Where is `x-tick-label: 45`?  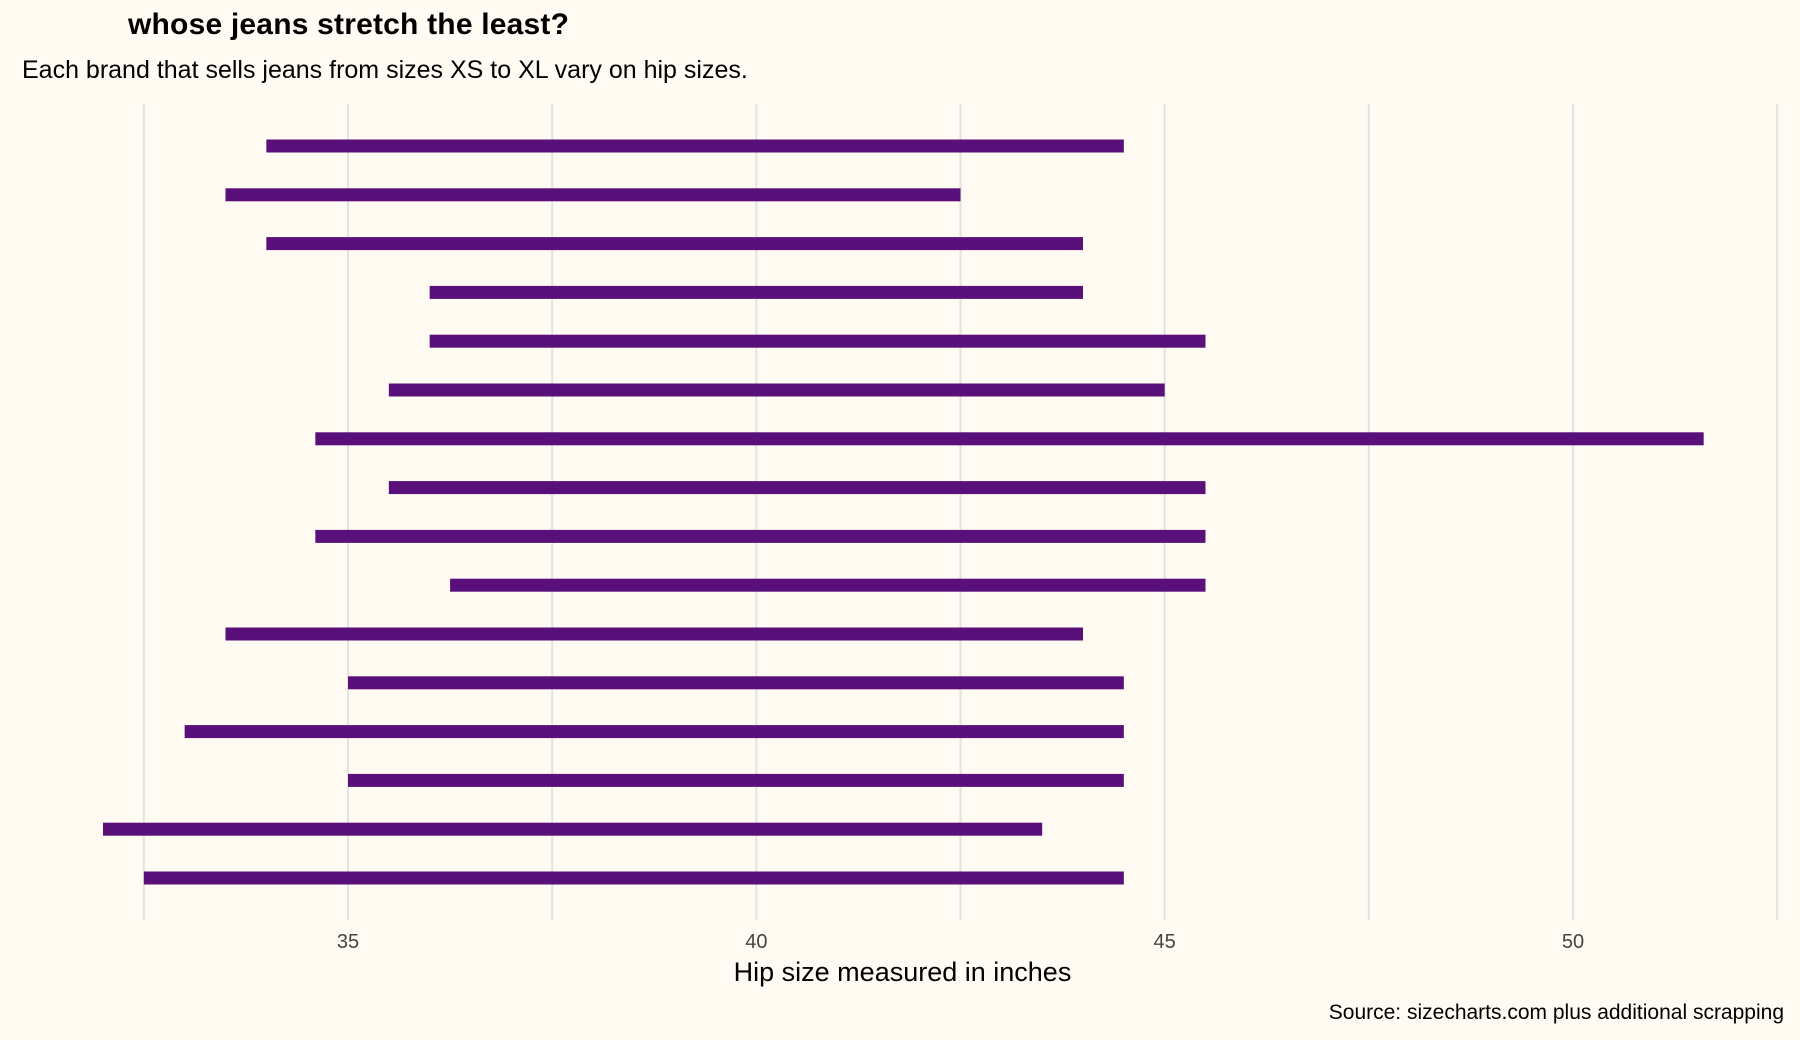
x-tick-label: 45 is located at coordinates (1165, 942).